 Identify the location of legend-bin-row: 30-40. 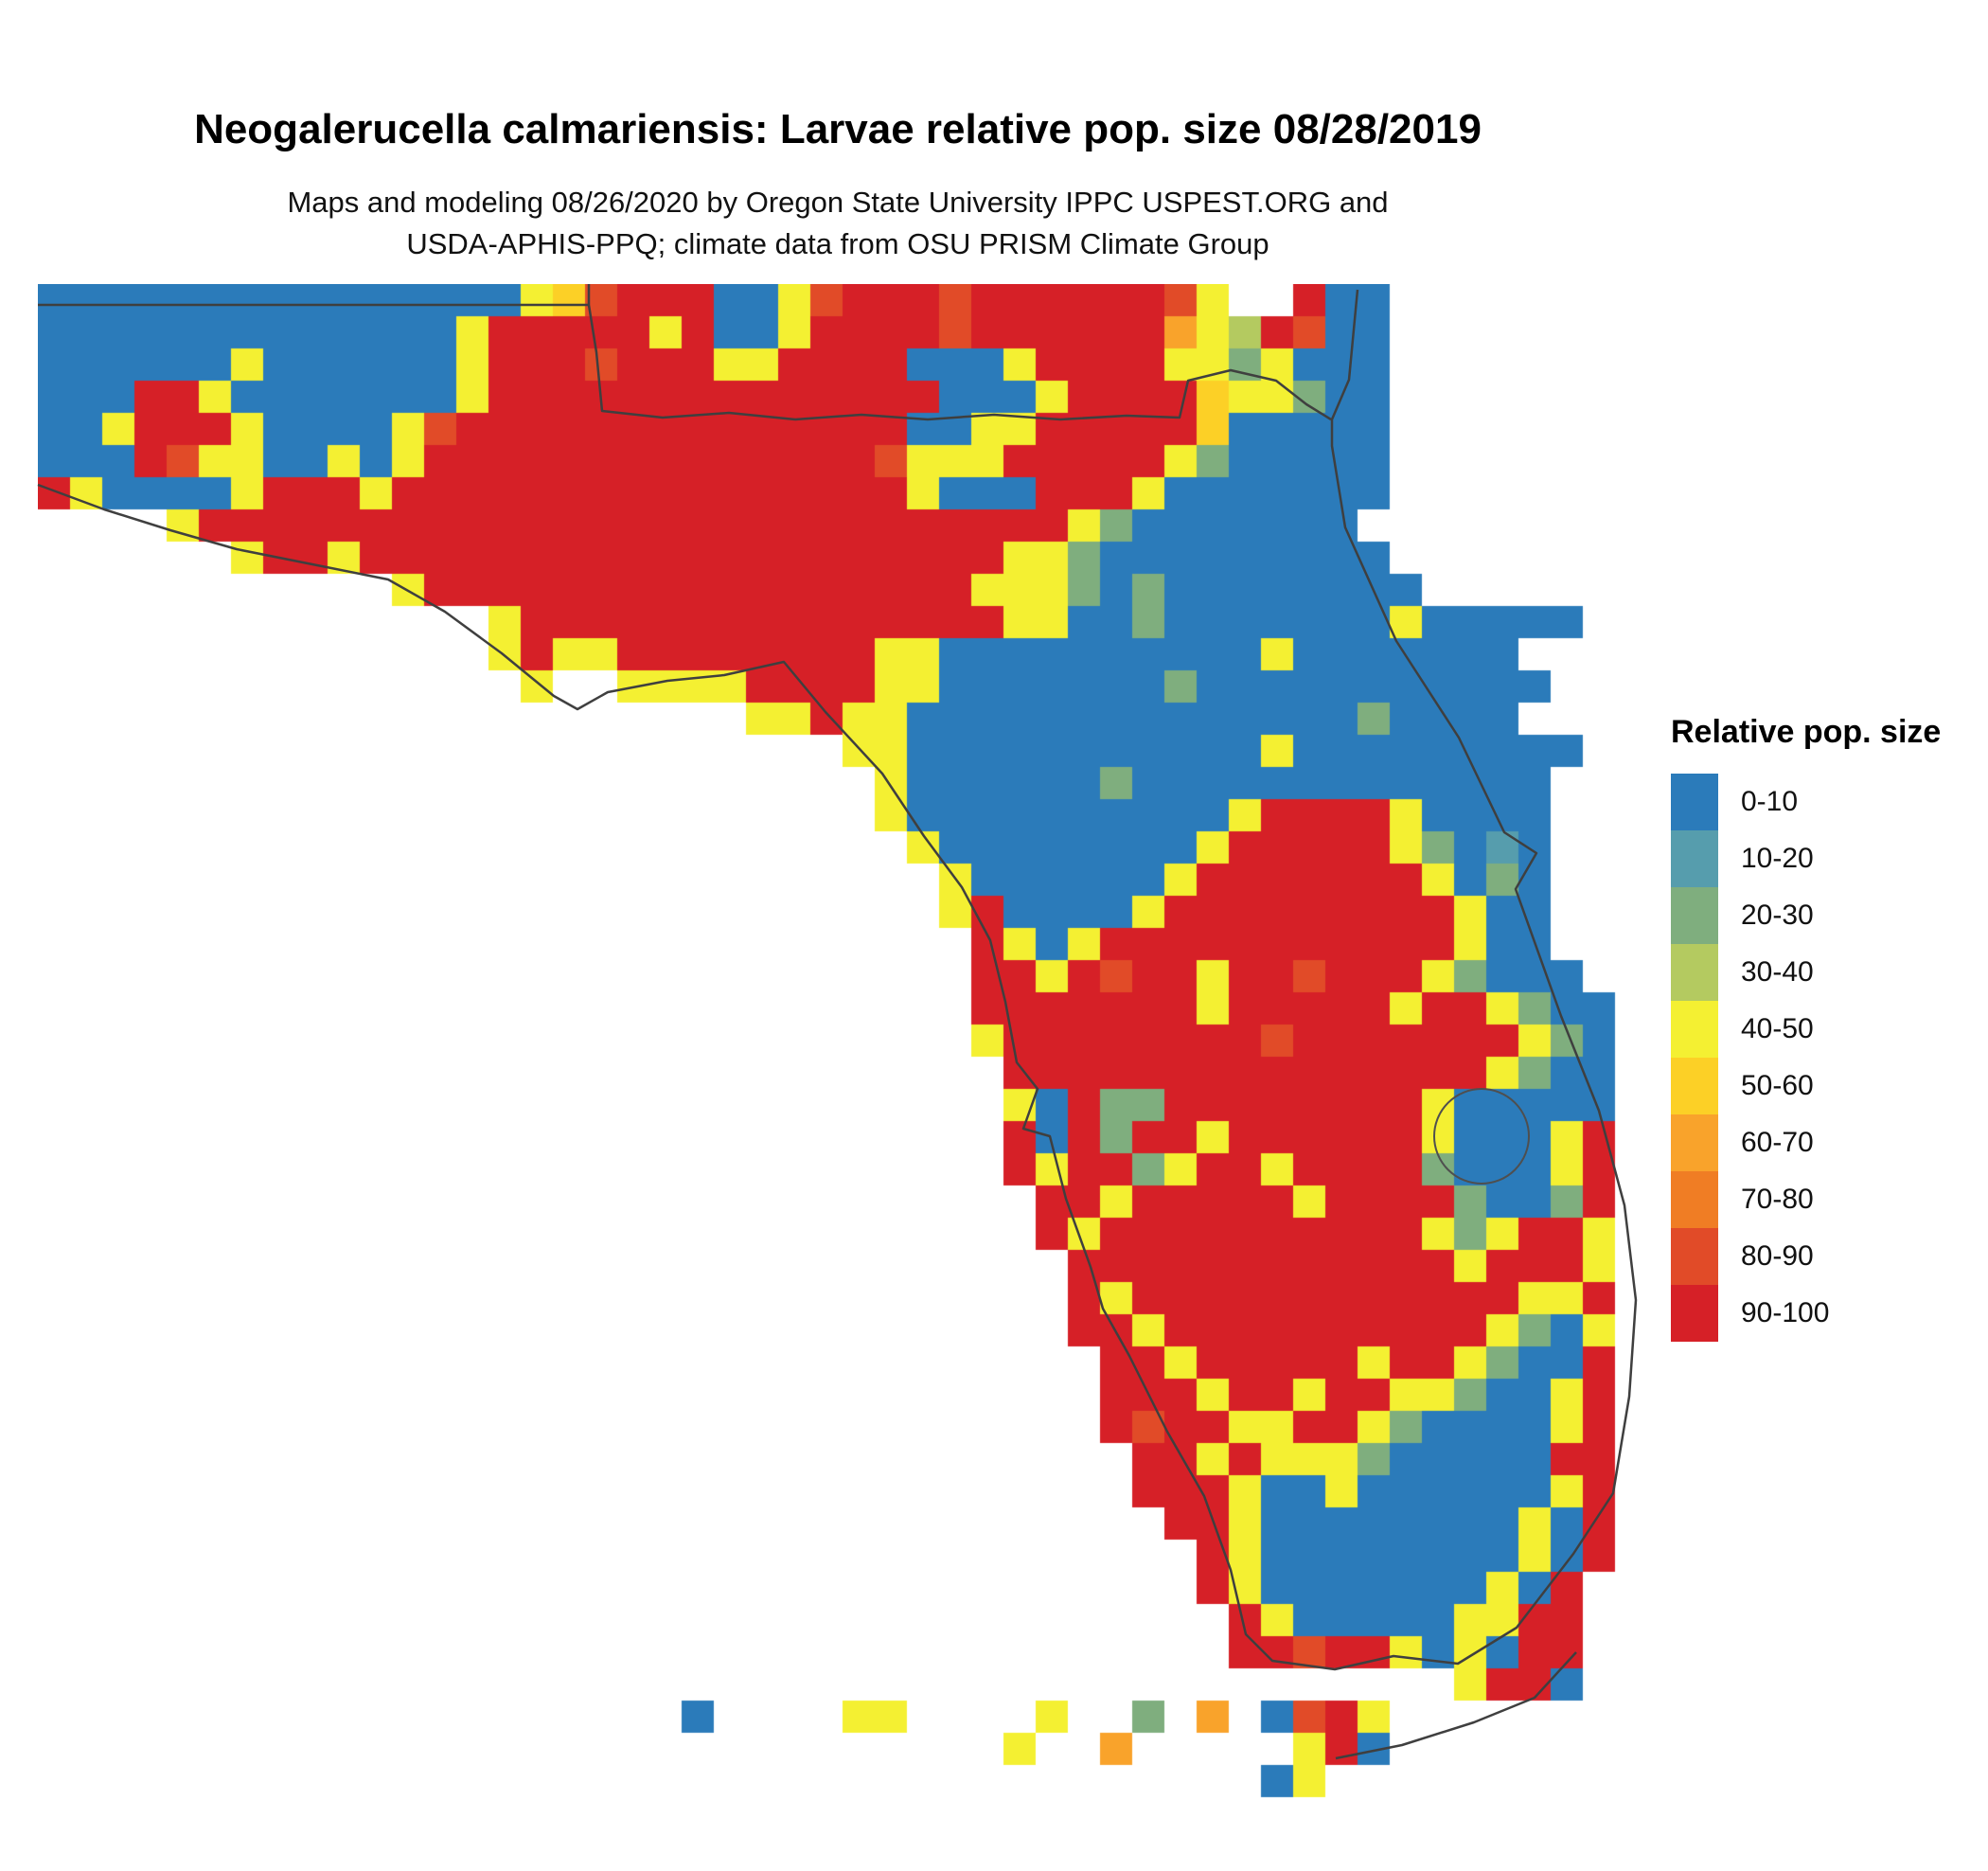
(1806, 972).